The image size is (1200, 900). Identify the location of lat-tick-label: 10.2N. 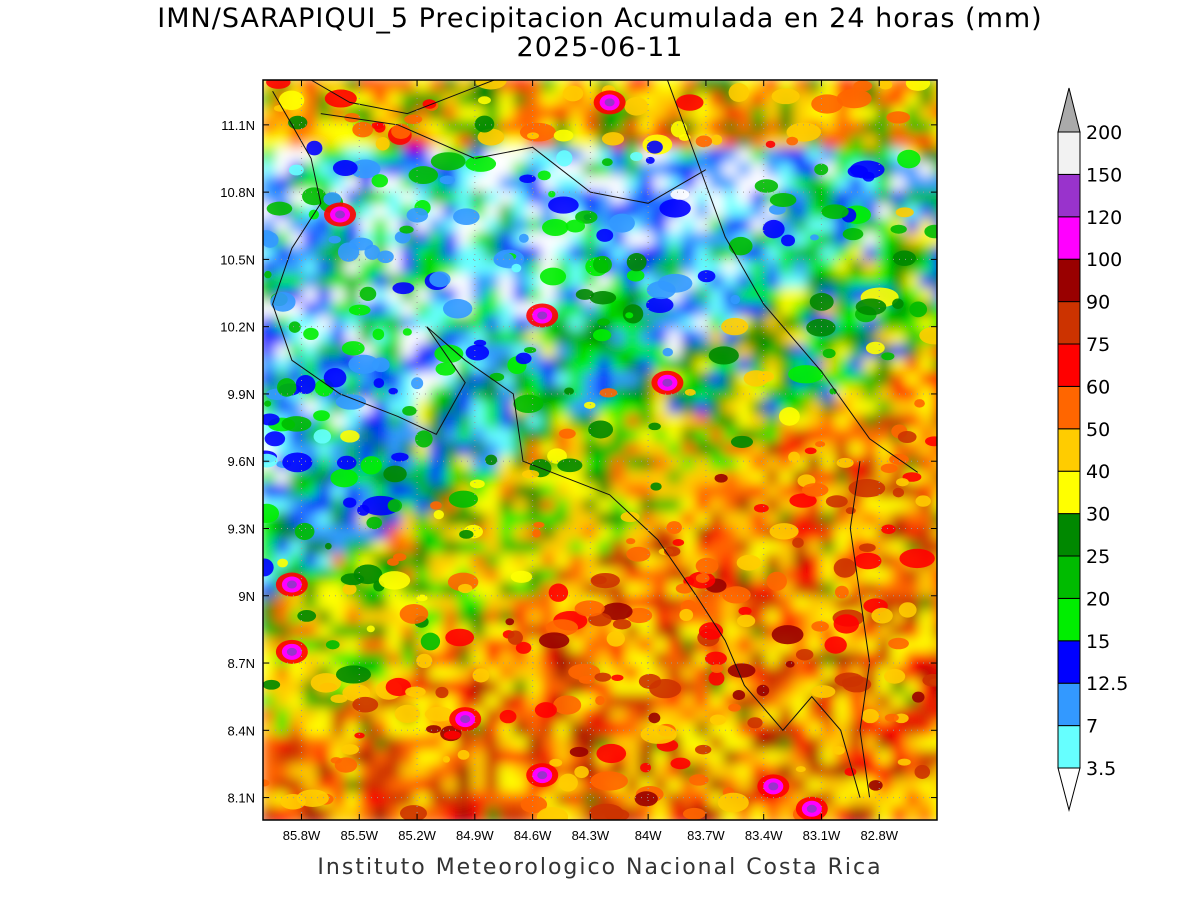
(237, 327).